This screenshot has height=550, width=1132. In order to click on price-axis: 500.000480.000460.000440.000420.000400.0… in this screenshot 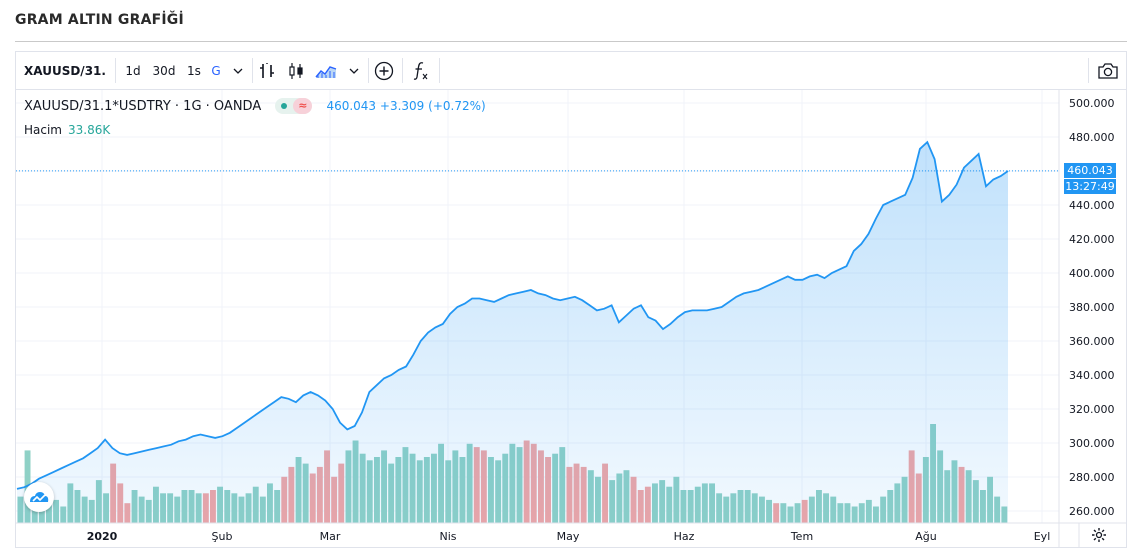, I will do `click(1092, 307)`.